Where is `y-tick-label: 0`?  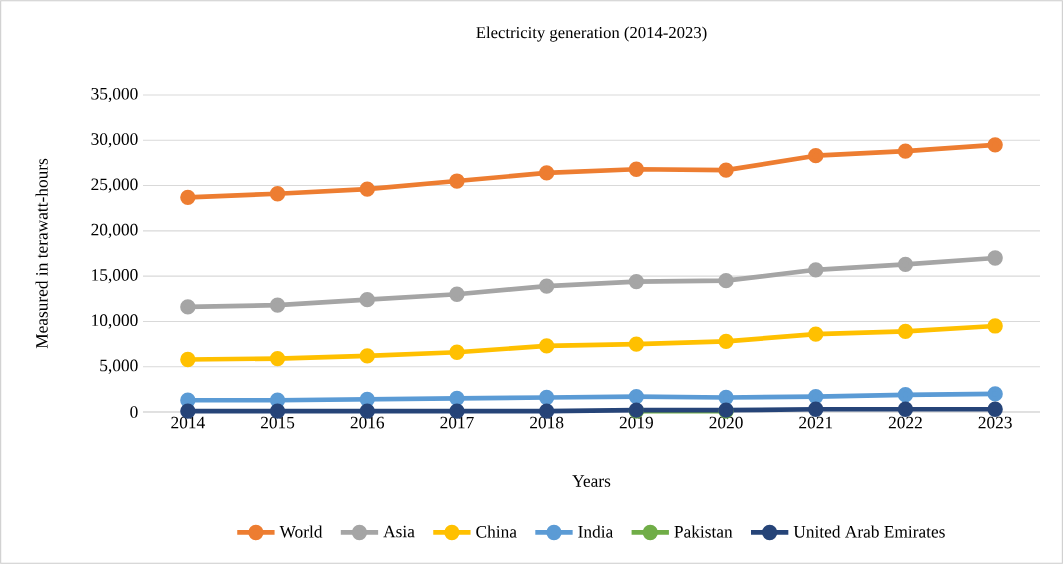
y-tick-label: 0 is located at coordinates (134, 412).